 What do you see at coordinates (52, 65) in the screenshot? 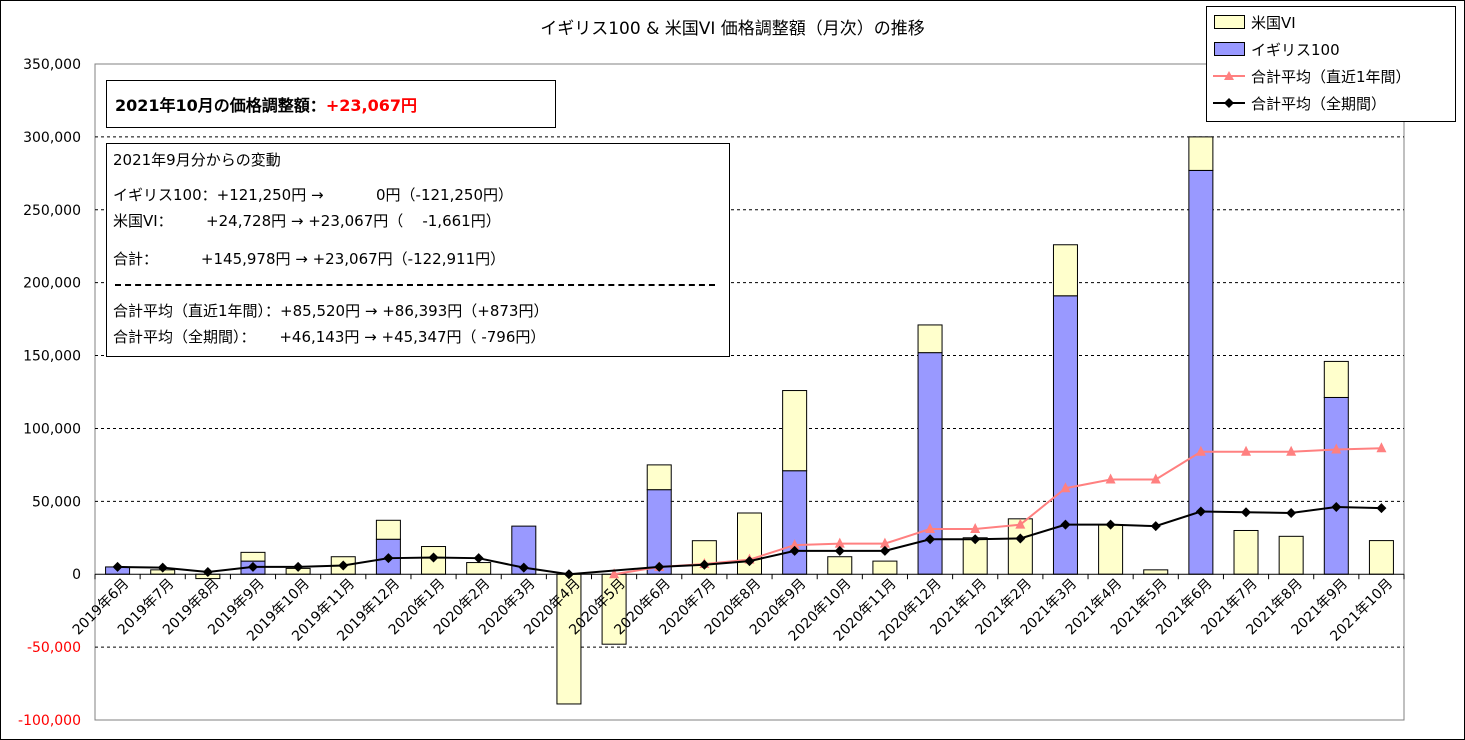
I see `y-tick-label: 350,000` at bounding box center [52, 65].